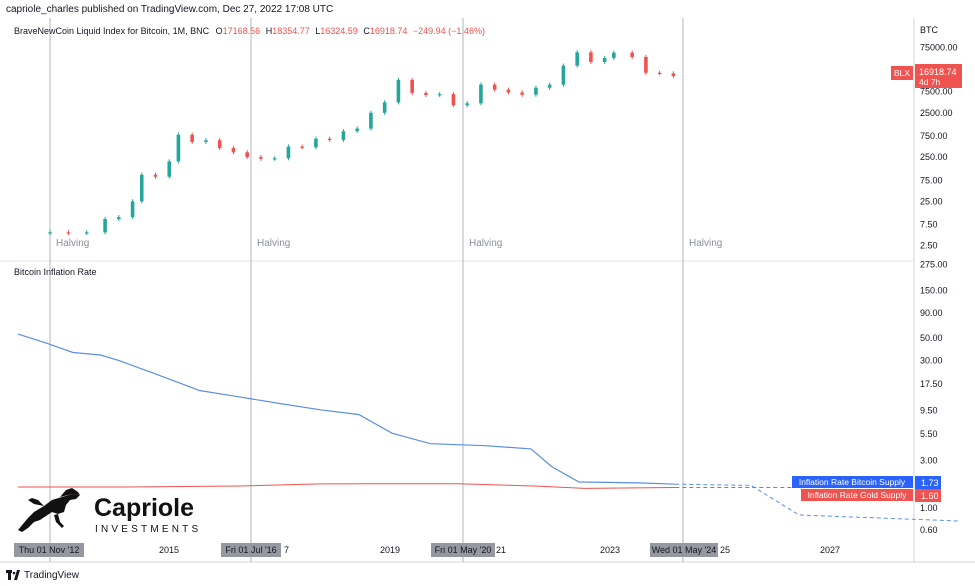  Describe the element at coordinates (929, 460) in the screenshot. I see `inflation-tick-label: 3.00` at that location.